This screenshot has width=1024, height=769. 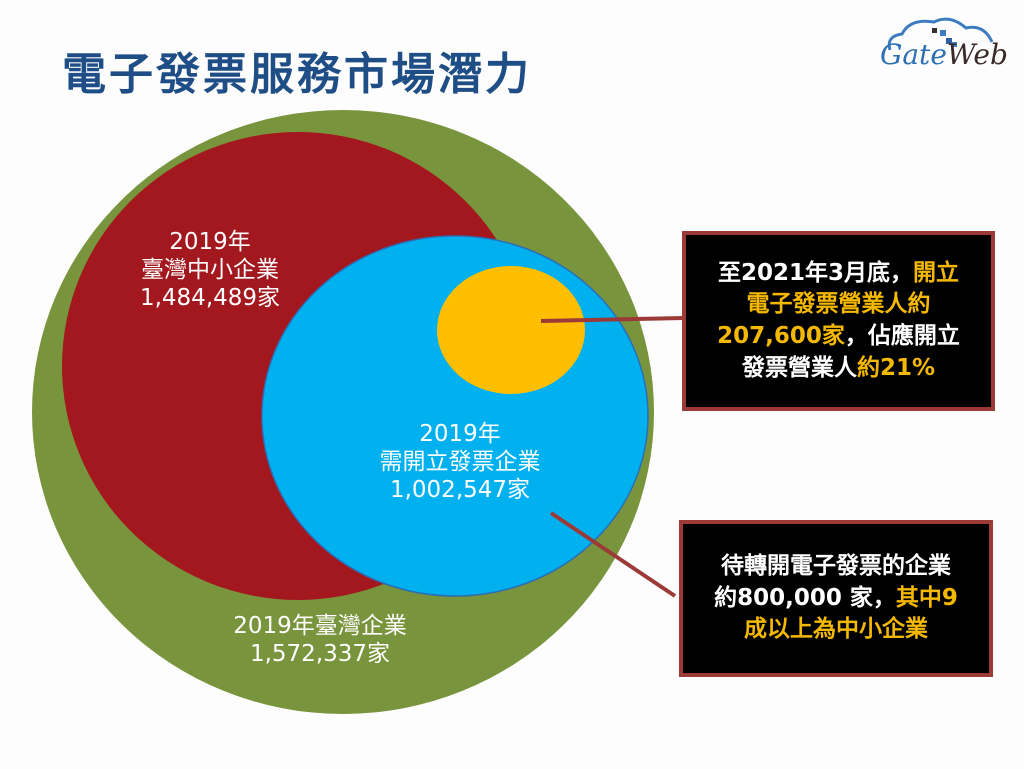 What do you see at coordinates (460, 462) in the screenshot?
I see `label-invoice-required: 2019年 需開立發票企業 1,002,547家` at bounding box center [460, 462].